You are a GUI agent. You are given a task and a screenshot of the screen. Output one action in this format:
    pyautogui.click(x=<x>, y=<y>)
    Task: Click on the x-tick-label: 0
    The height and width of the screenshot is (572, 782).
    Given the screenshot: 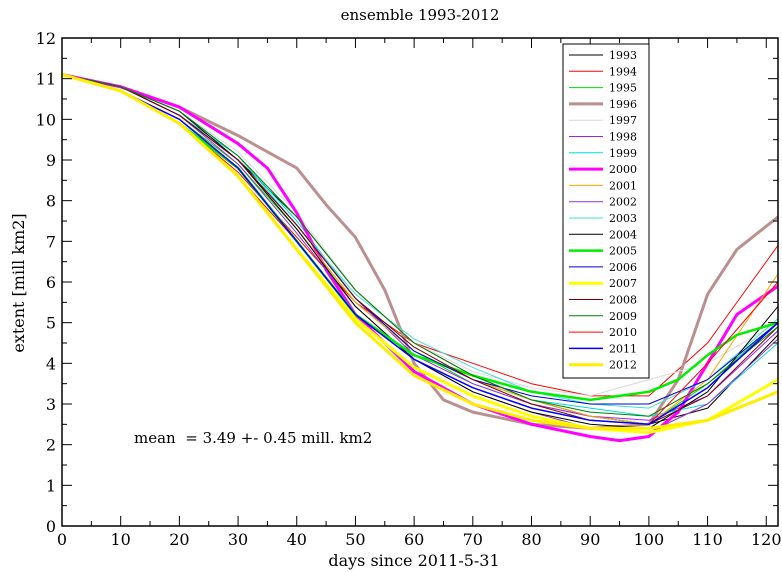 What is the action you would take?
    pyautogui.click(x=62, y=539)
    